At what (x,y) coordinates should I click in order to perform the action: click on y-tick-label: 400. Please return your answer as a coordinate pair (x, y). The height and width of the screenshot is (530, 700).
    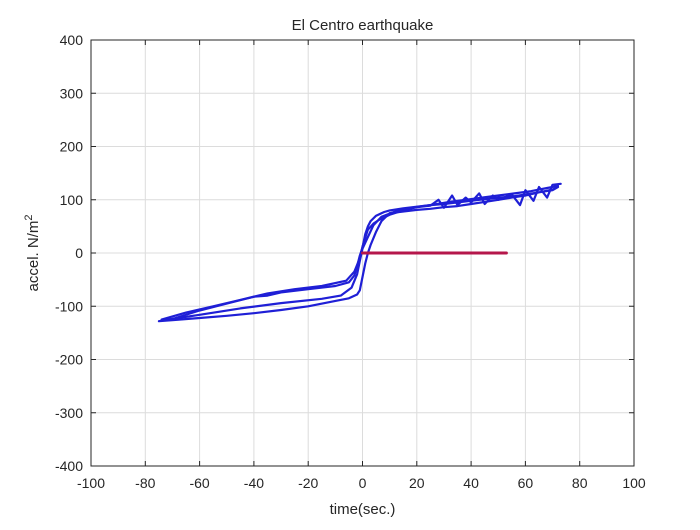
    Looking at the image, I should click on (72, 40).